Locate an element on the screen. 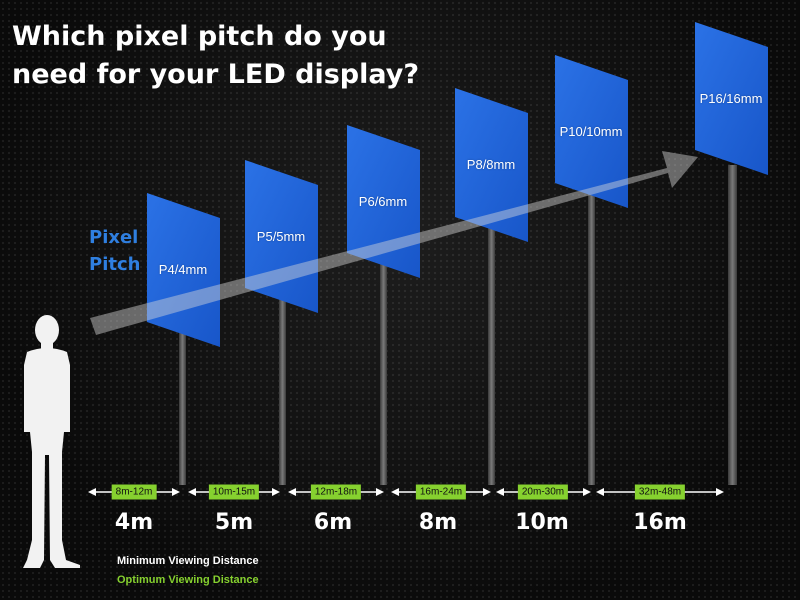  minimum-distance-label: 16m is located at coordinates (660, 522).